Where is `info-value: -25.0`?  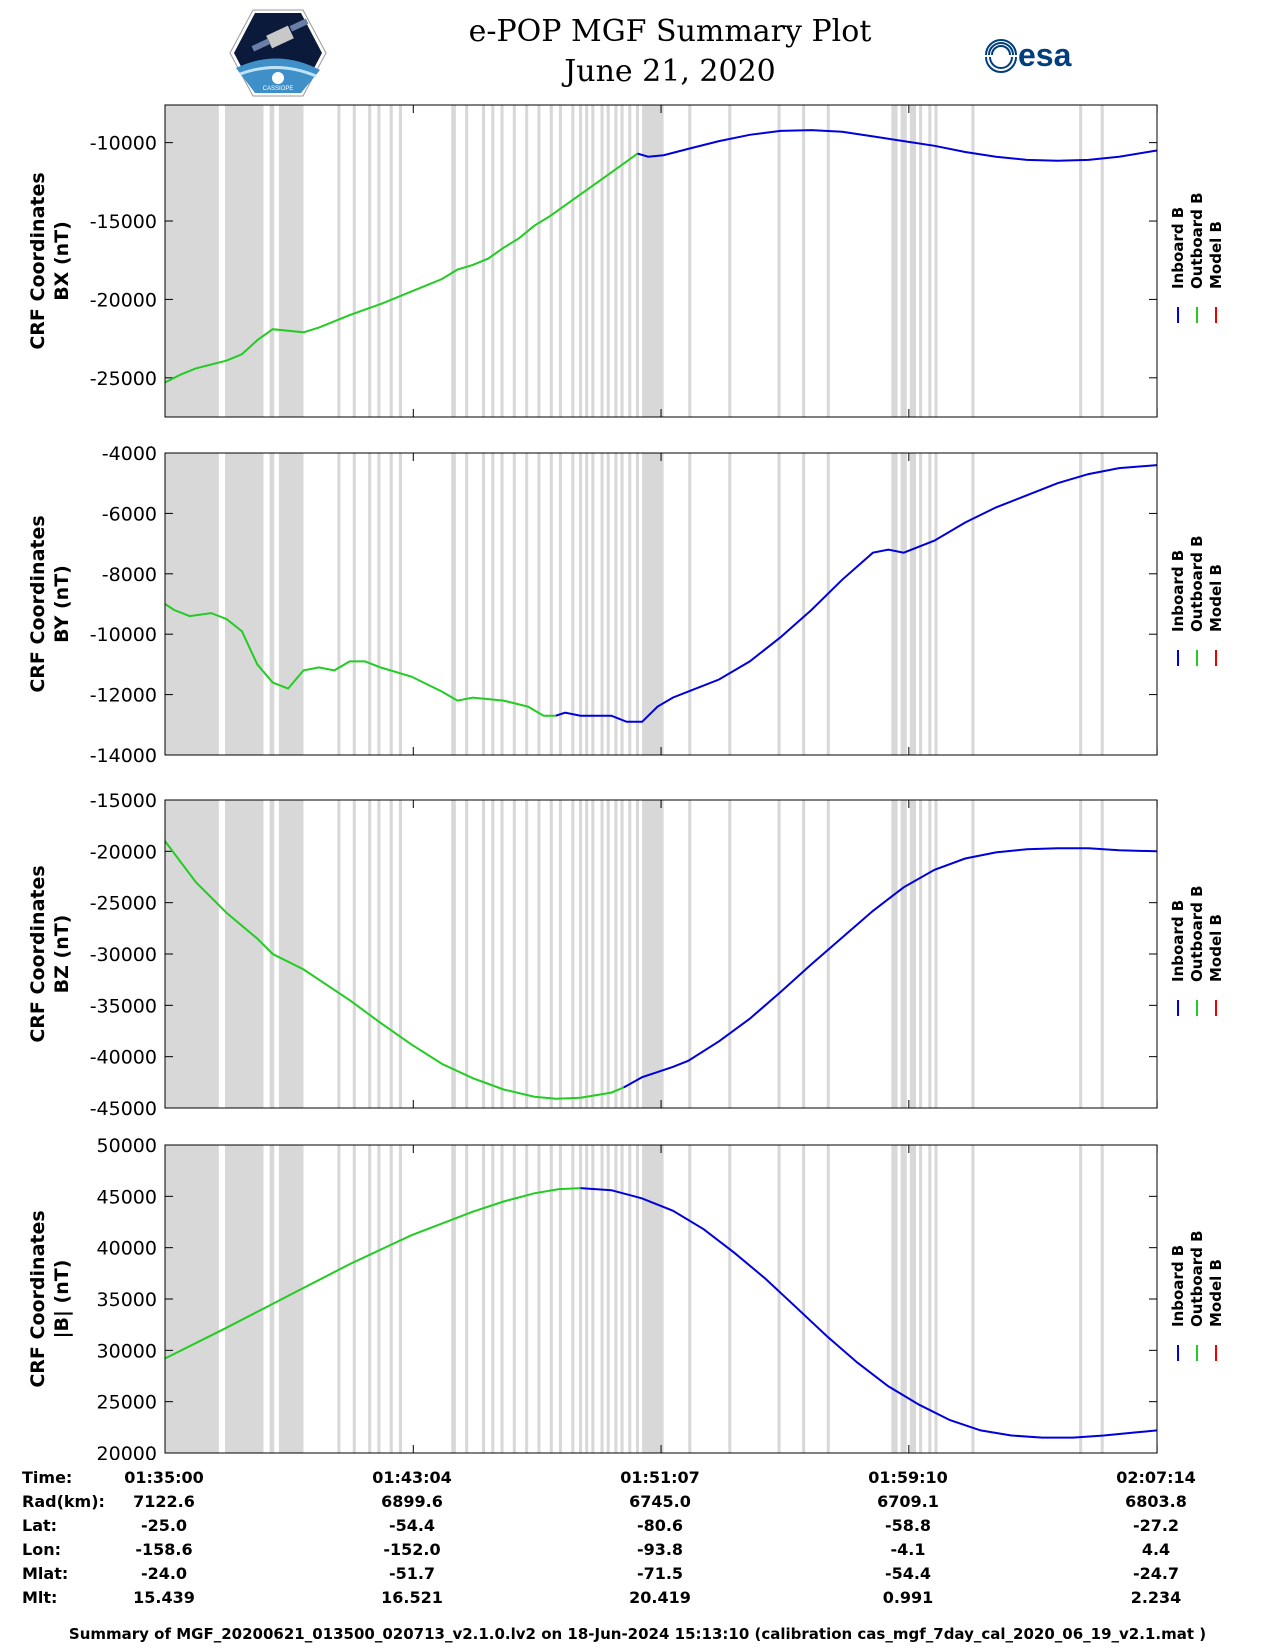 info-value: -25.0 is located at coordinates (164, 1525).